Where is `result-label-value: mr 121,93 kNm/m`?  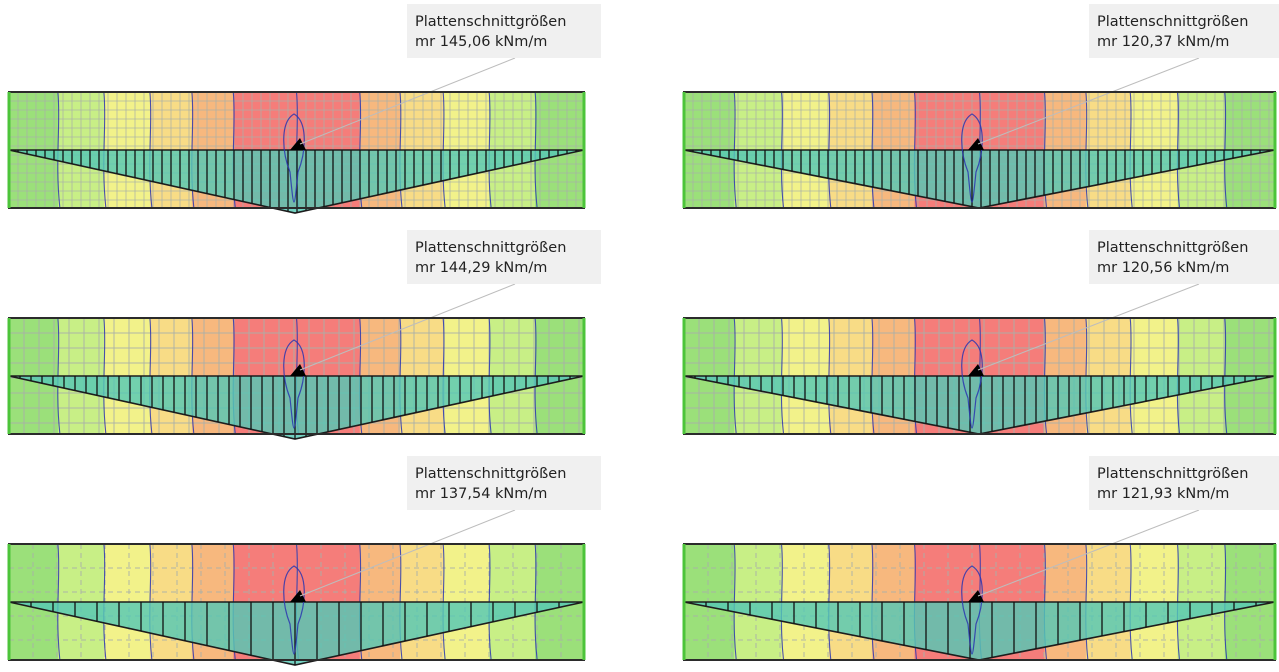 result-label-value: mr 121,93 kNm/m is located at coordinates (1163, 494).